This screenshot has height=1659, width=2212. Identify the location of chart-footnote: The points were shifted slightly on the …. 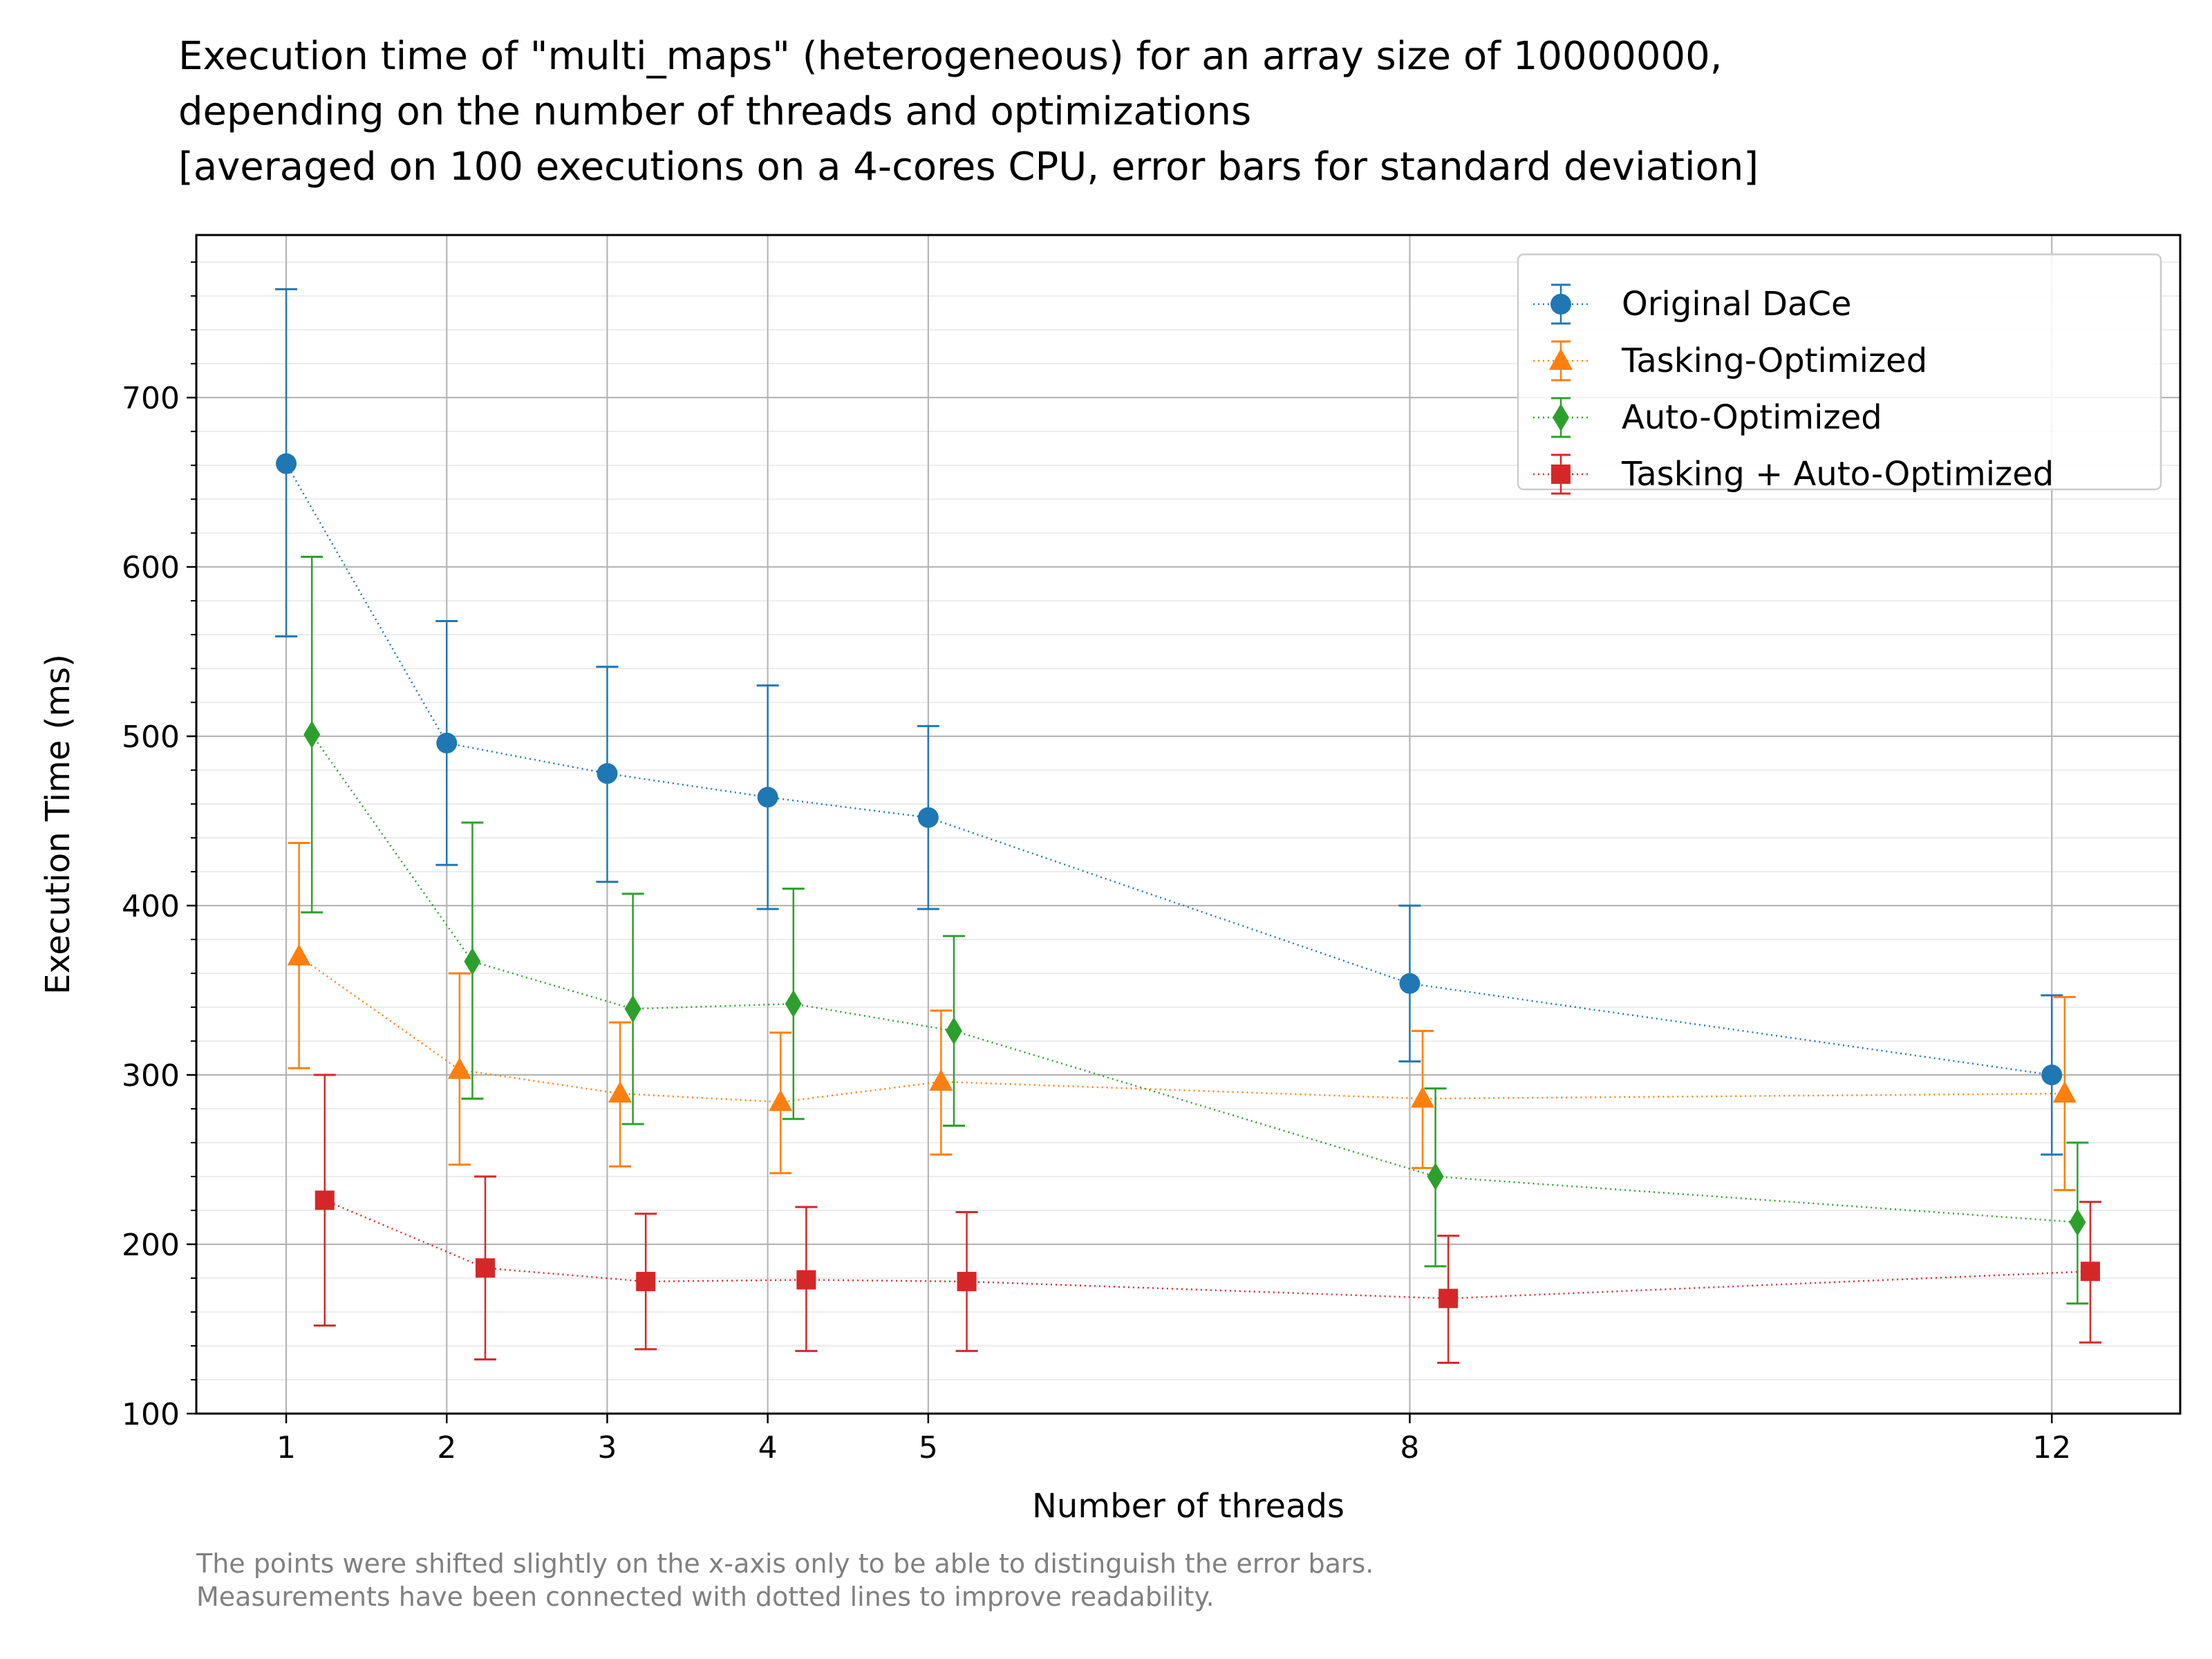
(785, 1580).